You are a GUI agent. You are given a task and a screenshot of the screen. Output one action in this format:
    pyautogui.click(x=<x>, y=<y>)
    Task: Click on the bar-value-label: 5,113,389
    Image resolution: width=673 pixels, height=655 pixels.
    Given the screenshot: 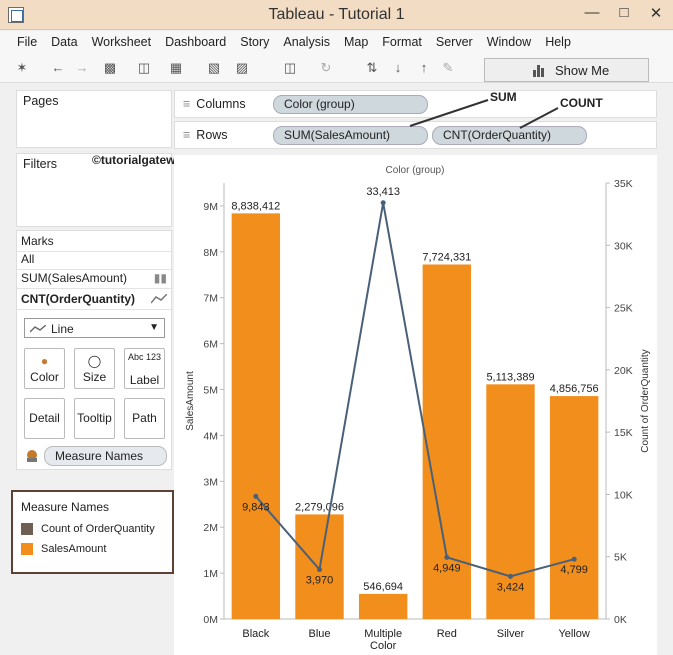 What is the action you would take?
    pyautogui.click(x=510, y=377)
    